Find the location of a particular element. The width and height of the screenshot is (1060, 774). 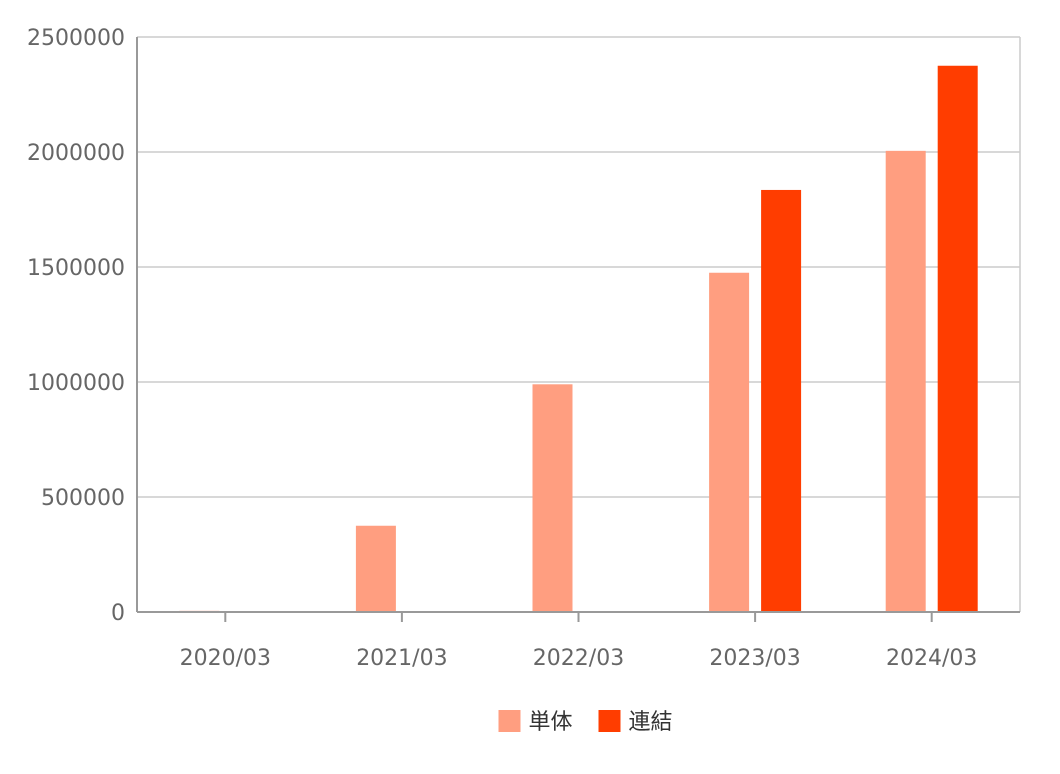

x-tick-label: 2024/03 is located at coordinates (931, 658).